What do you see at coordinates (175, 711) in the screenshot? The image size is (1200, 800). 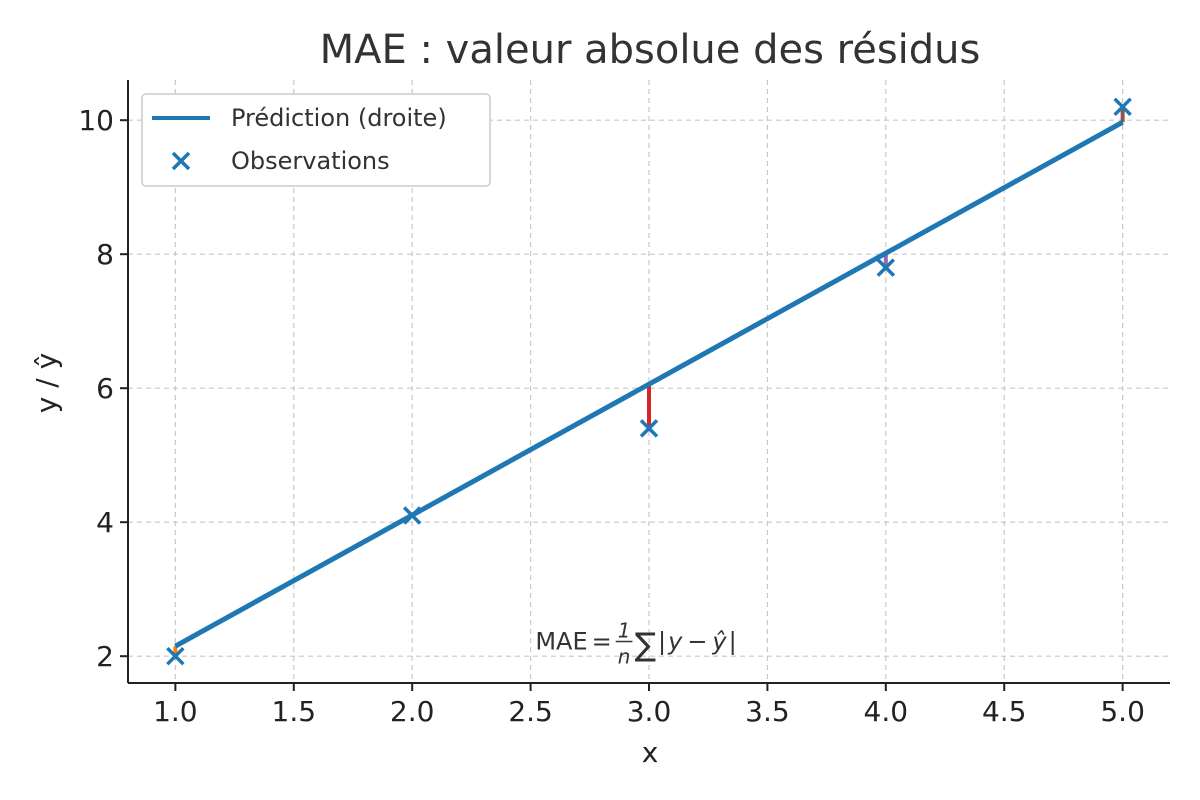 I see `x-tick-label: 1.0` at bounding box center [175, 711].